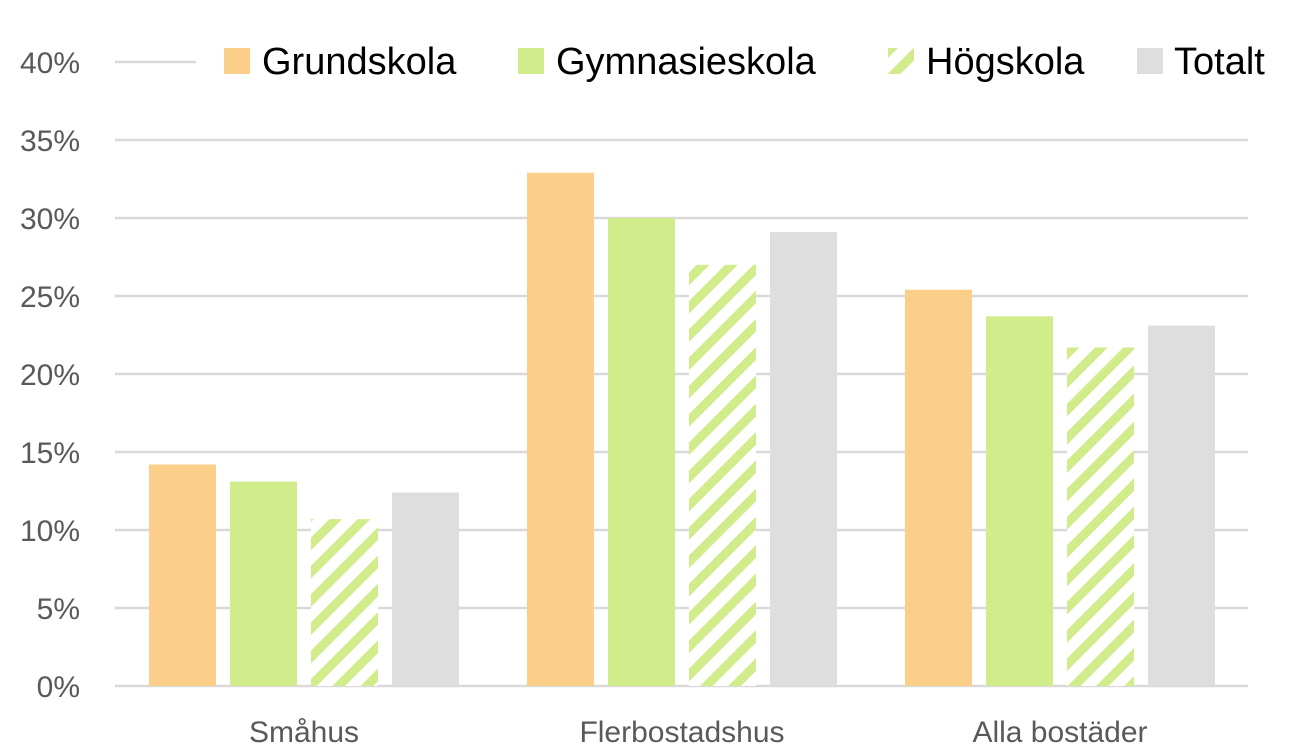 Image resolution: width=1299 pixels, height=752 pixels. I want to click on y-axis-ticks: 0% 5% 10% 15% 20% 25% 30% 35% 40%, so click(50, 375).